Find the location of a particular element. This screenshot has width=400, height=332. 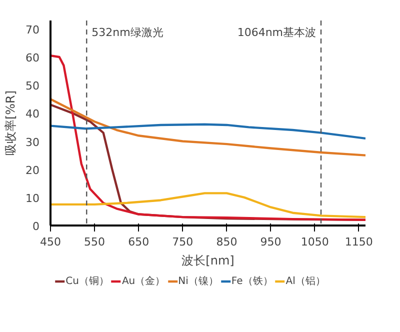

x-tick-label: 850 is located at coordinates (227, 242).